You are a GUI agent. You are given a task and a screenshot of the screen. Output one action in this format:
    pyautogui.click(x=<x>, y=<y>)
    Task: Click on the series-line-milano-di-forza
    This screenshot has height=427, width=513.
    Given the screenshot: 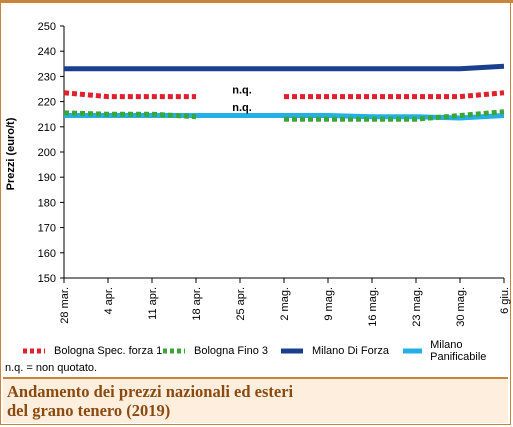 What is the action you would take?
    pyautogui.click(x=284, y=67)
    